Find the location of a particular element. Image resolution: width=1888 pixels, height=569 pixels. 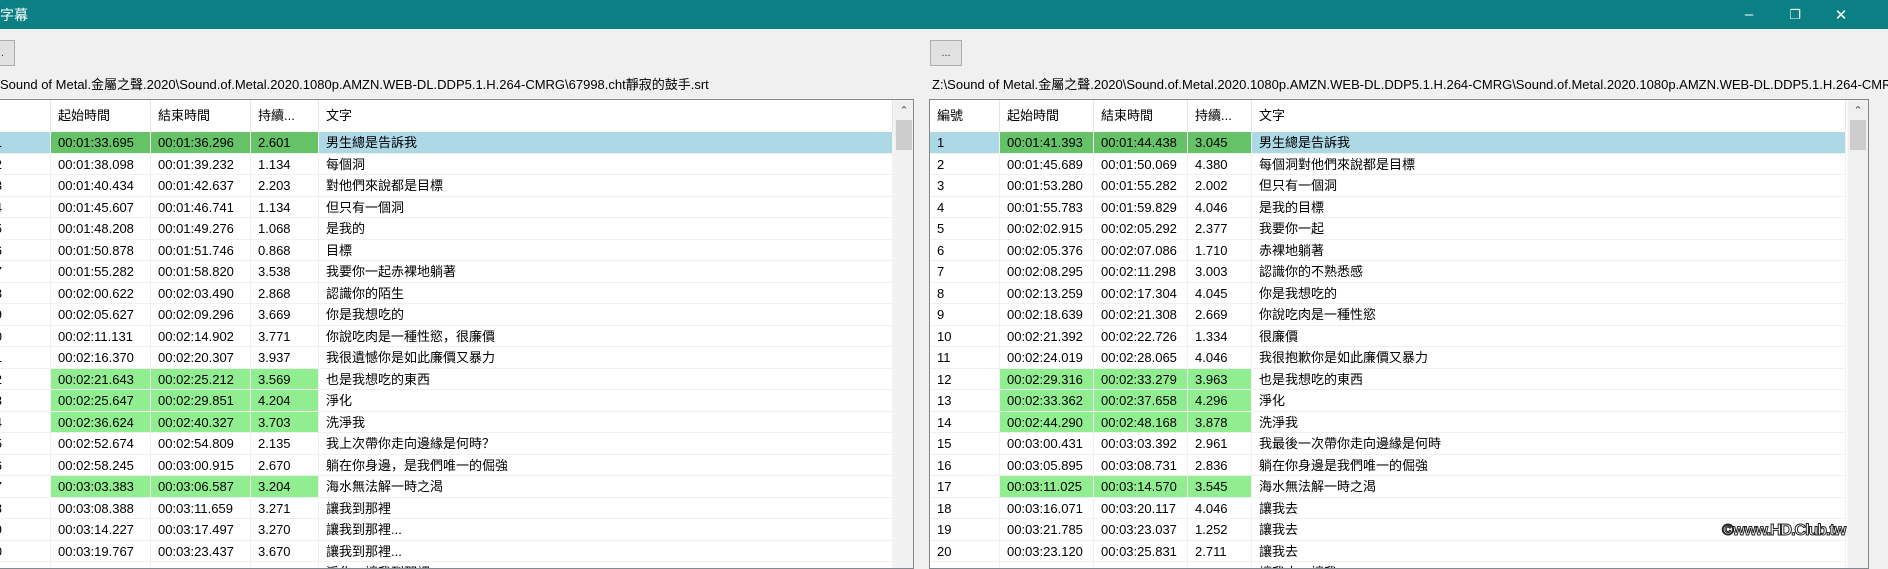

cell-text: 海水無法解一時之渴 is located at coordinates (1549, 486).